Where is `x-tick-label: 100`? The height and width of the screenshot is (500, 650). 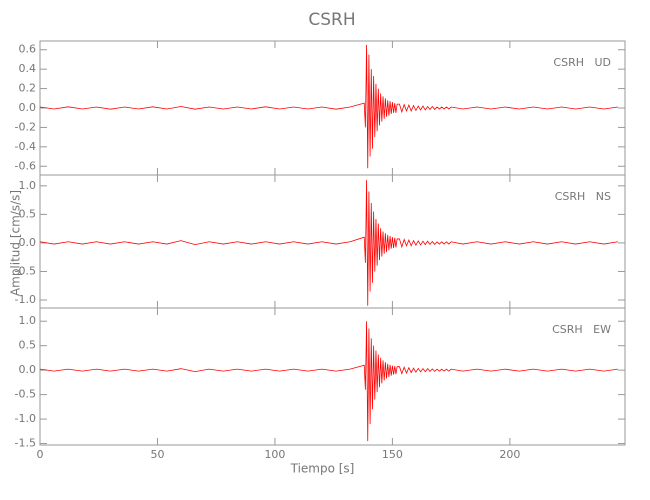 x-tick-label: 100 is located at coordinates (274, 454).